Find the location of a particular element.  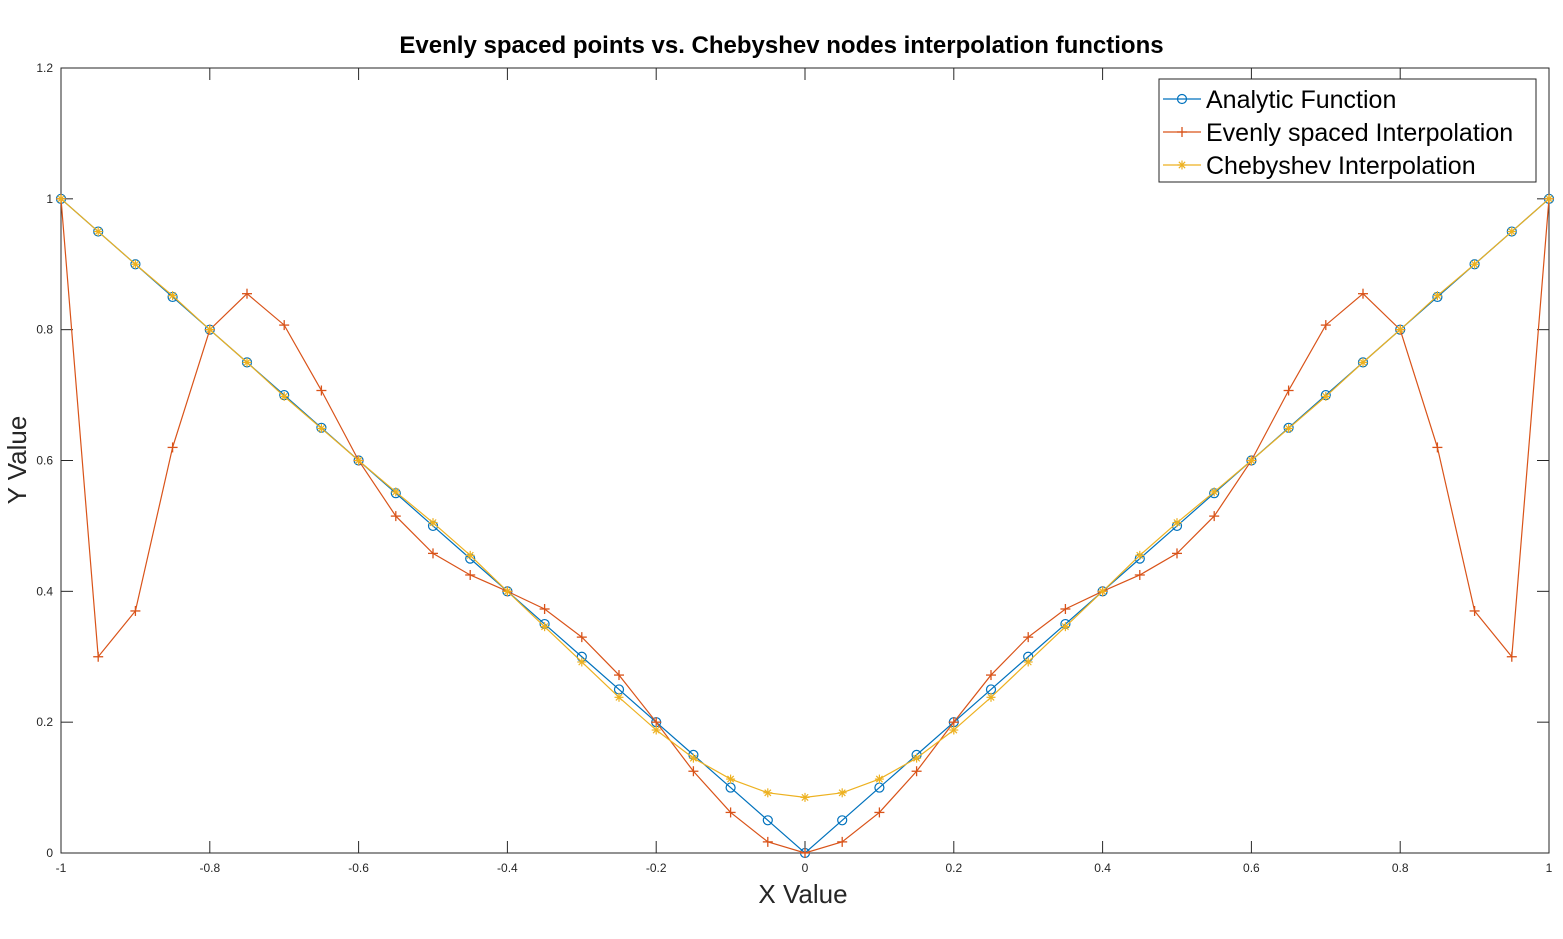

legend-item: Evenly spaced Interpolation is located at coordinates (1338, 133).